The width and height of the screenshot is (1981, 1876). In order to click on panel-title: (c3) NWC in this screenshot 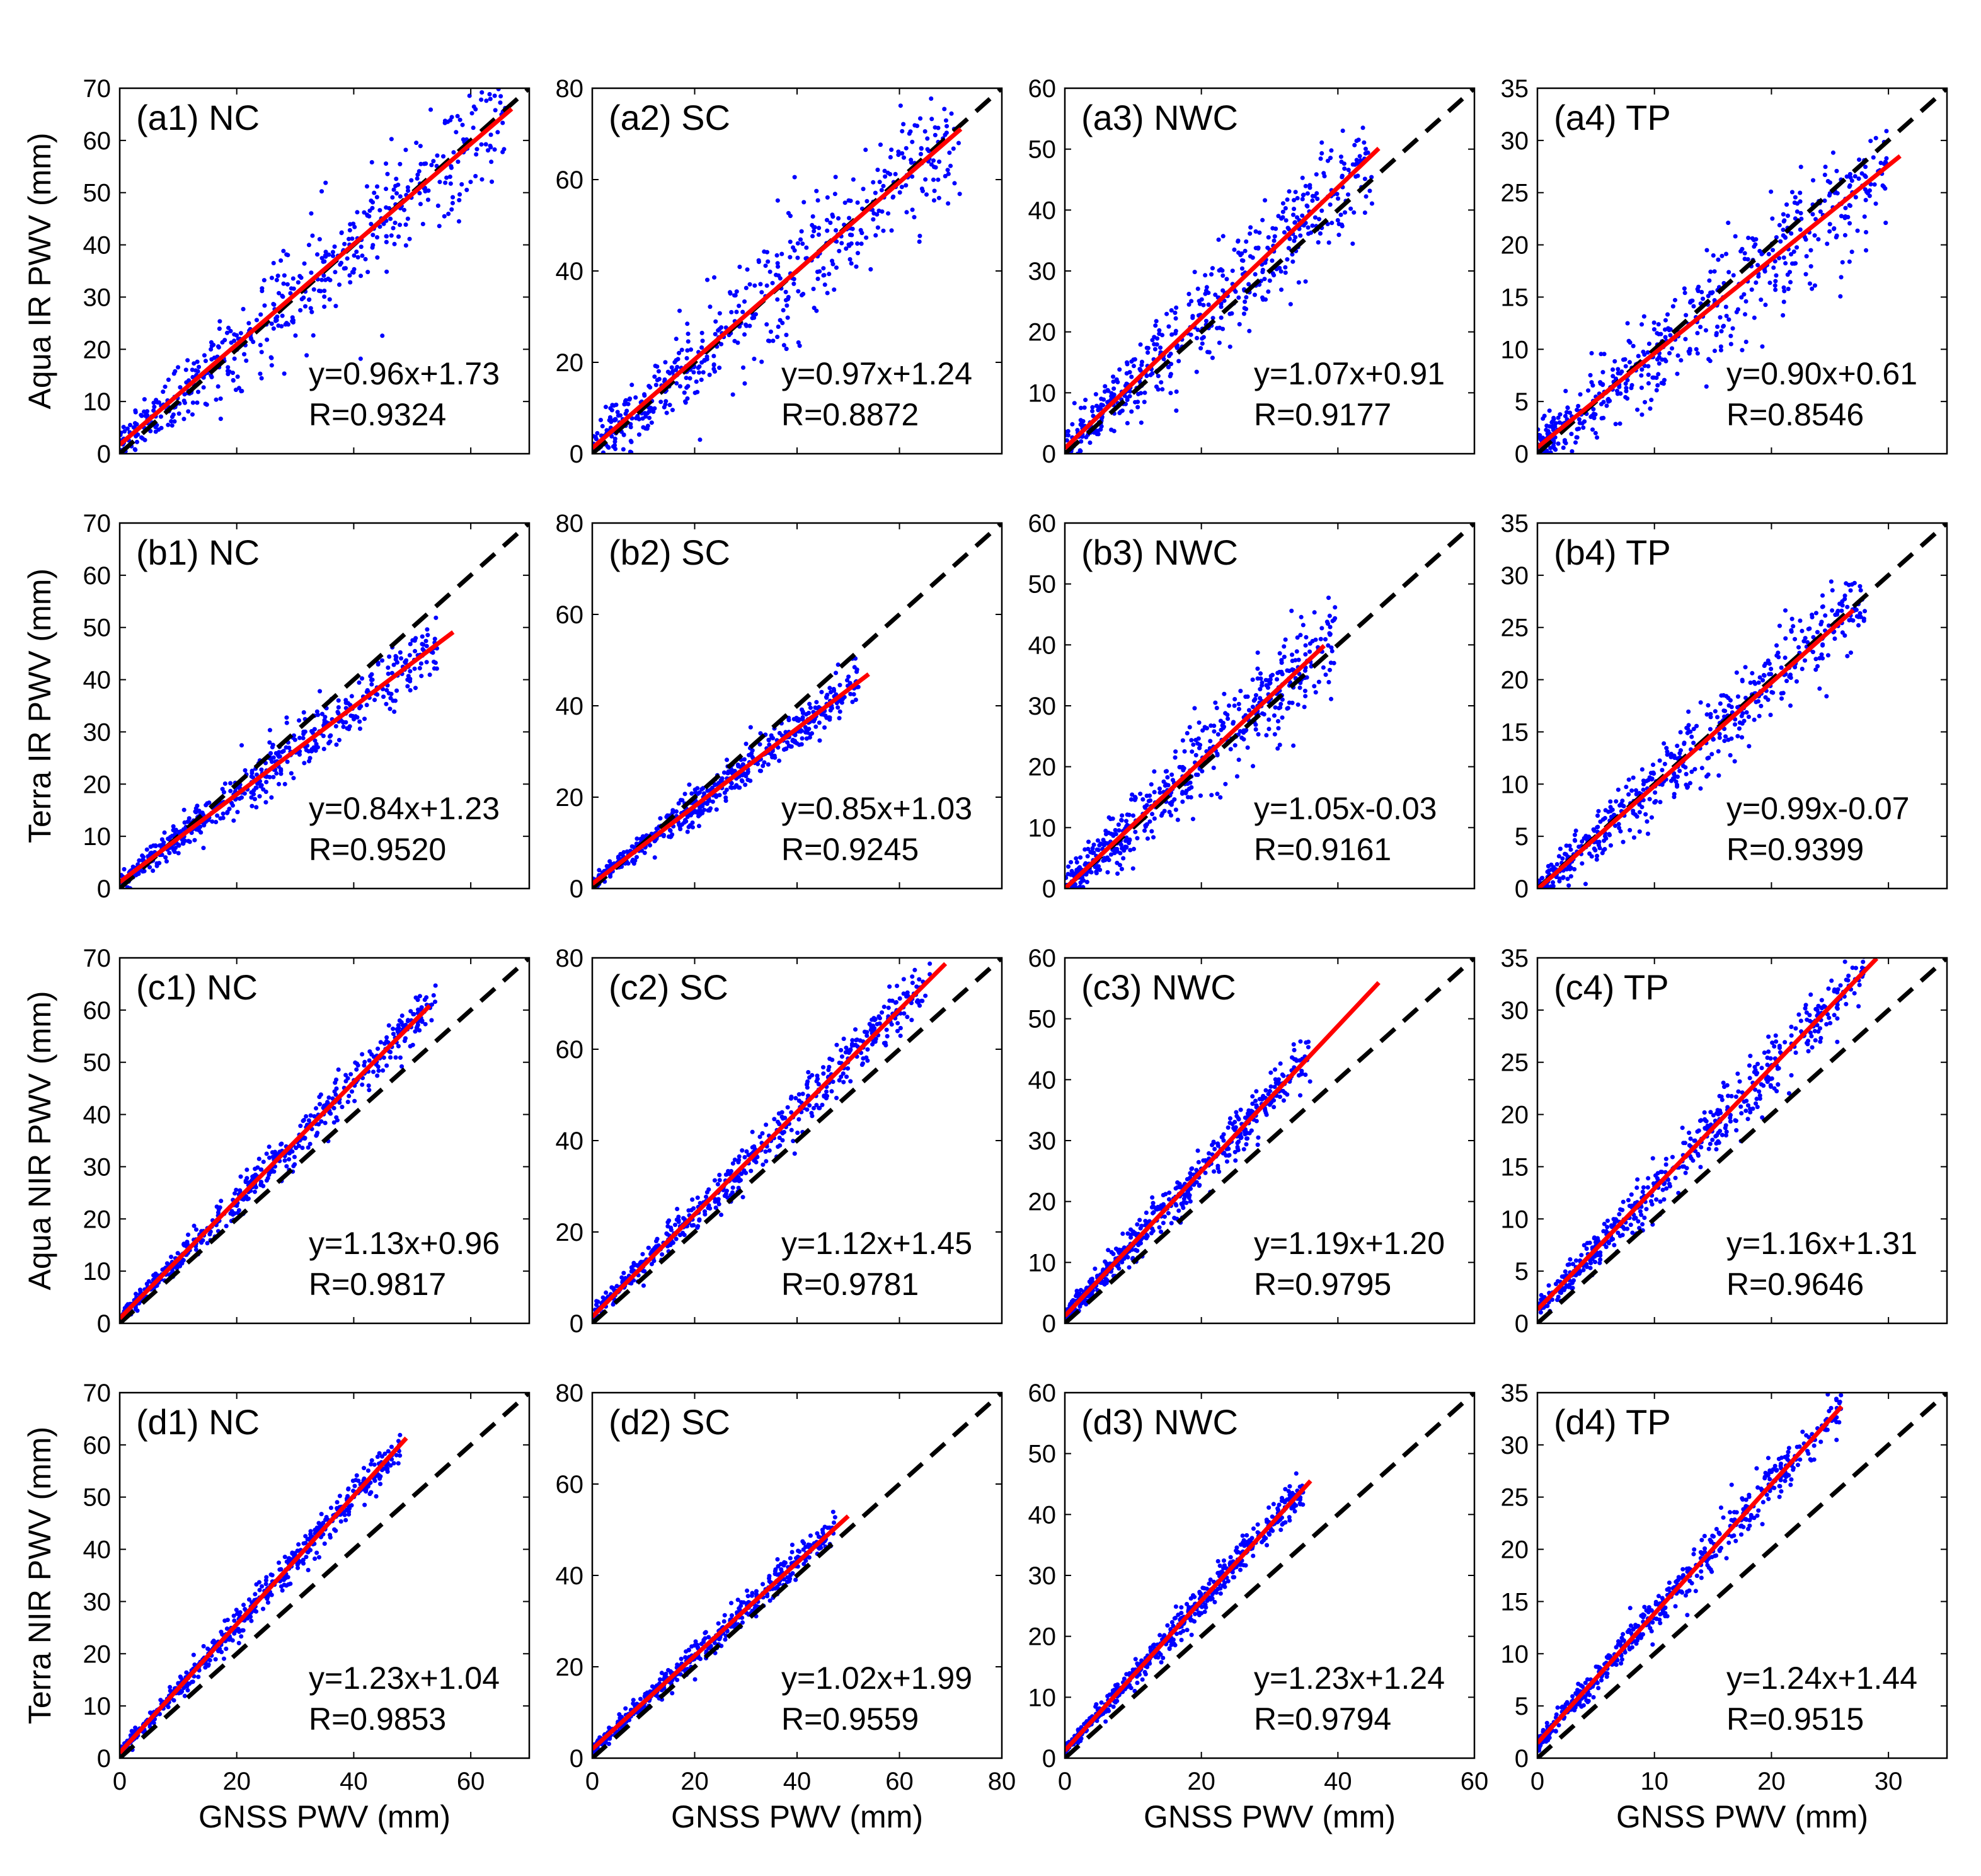, I will do `click(1158, 987)`.